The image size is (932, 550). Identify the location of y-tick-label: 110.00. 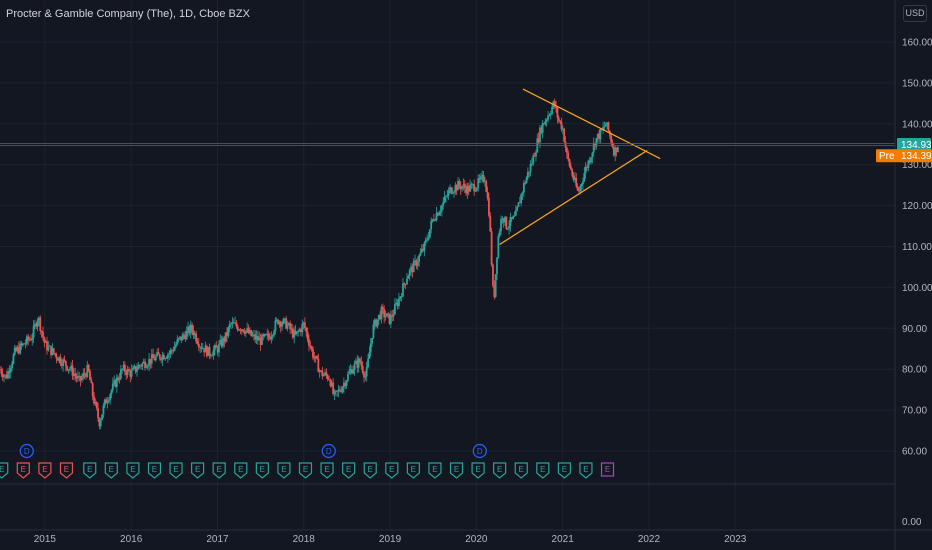
(917, 247).